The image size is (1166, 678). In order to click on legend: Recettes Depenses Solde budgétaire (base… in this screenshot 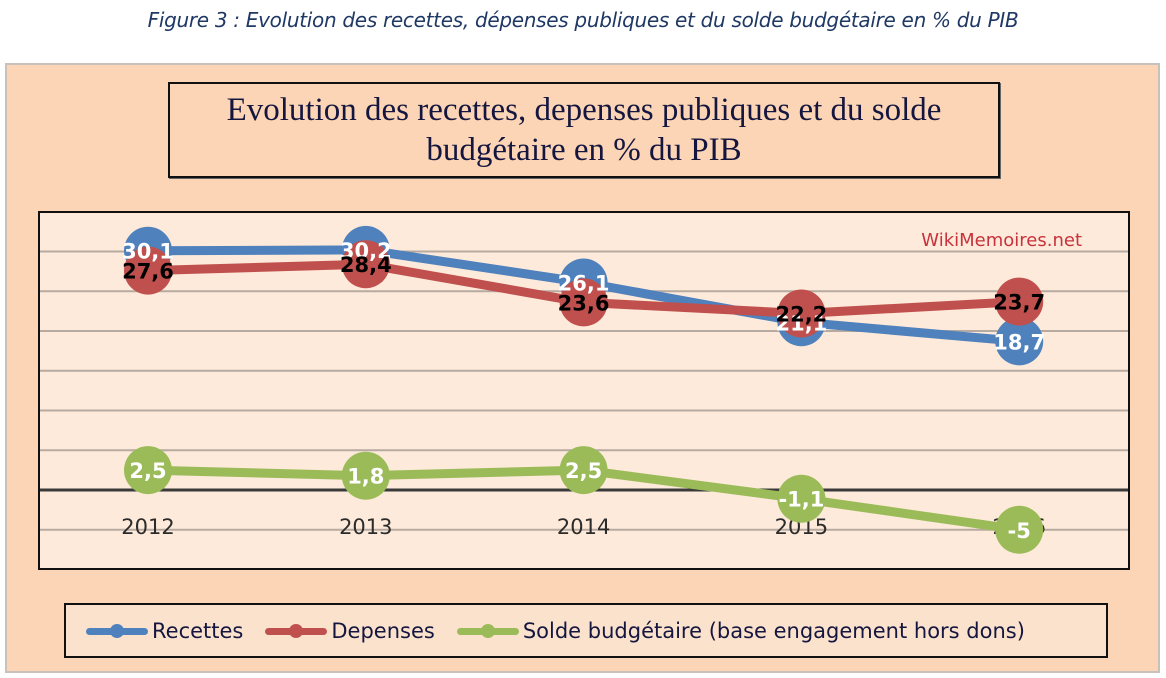, I will do `click(586, 630)`.